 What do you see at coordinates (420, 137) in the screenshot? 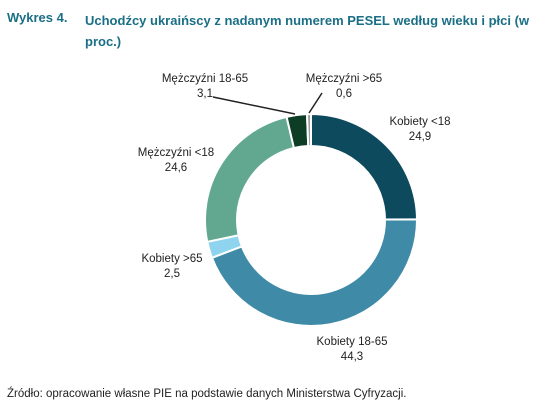
I see `slice-value-1: 24,9` at bounding box center [420, 137].